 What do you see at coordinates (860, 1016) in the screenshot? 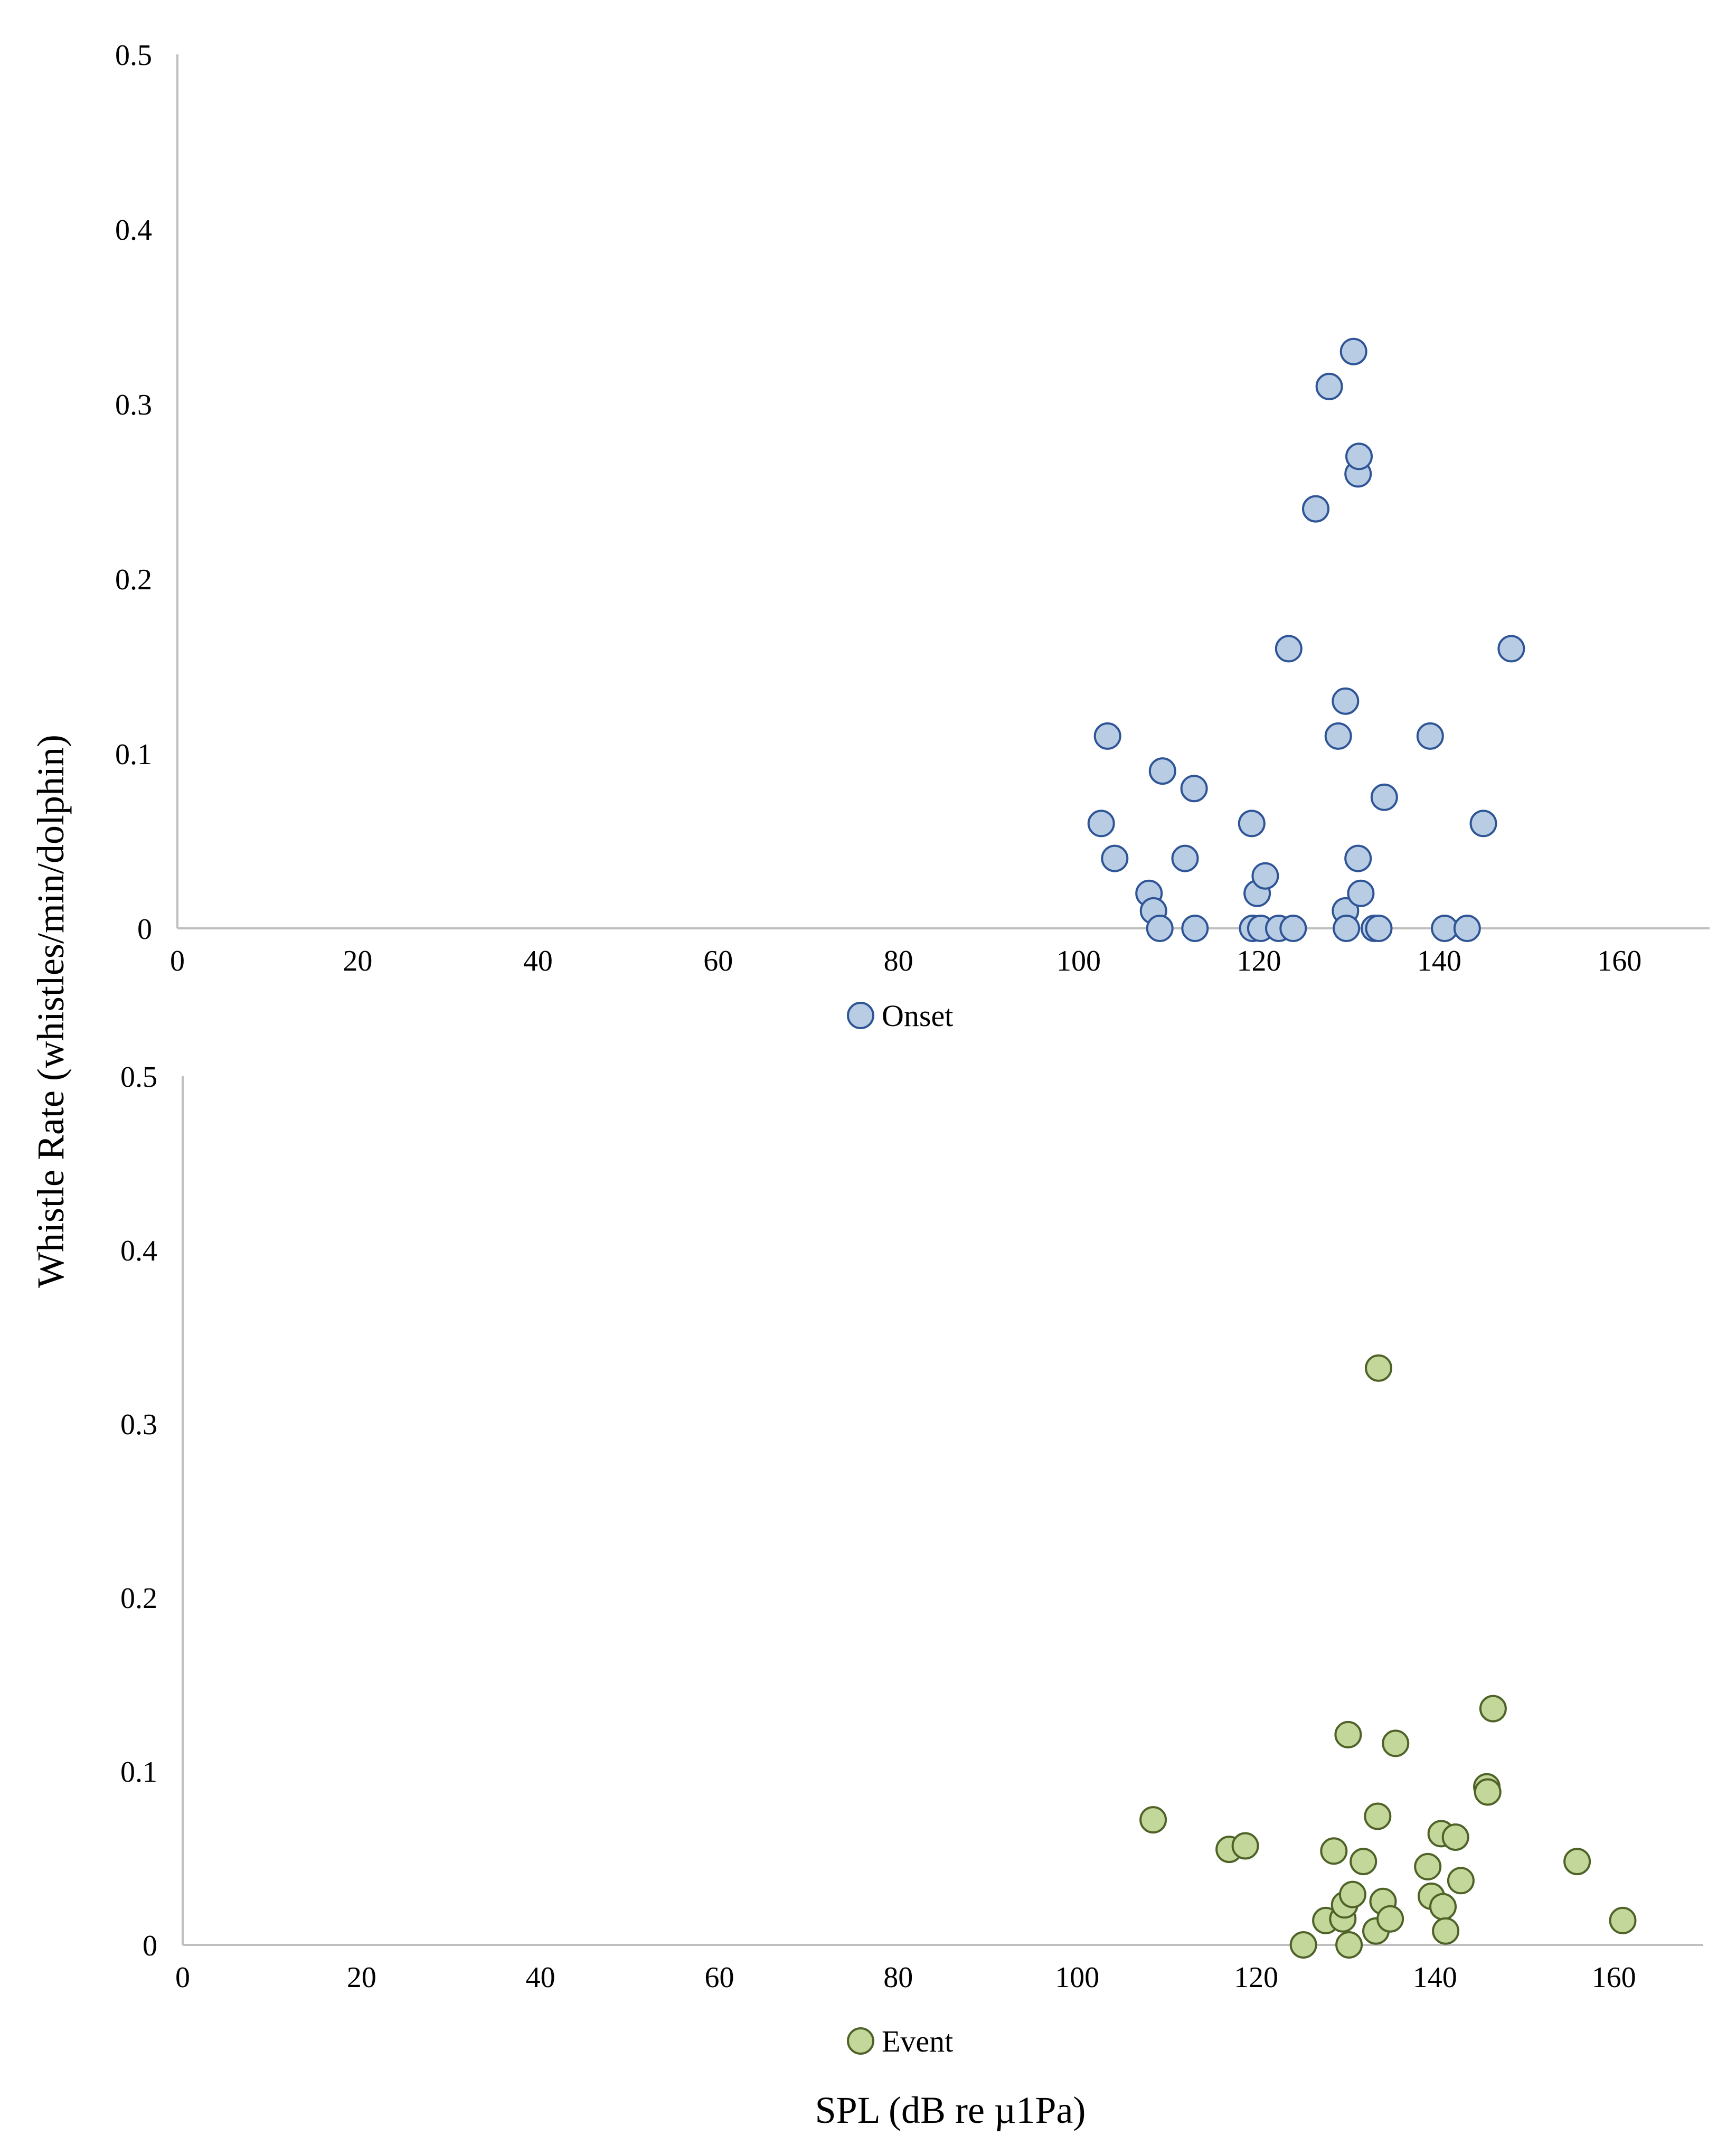
I see `onset-legend-marker` at bounding box center [860, 1016].